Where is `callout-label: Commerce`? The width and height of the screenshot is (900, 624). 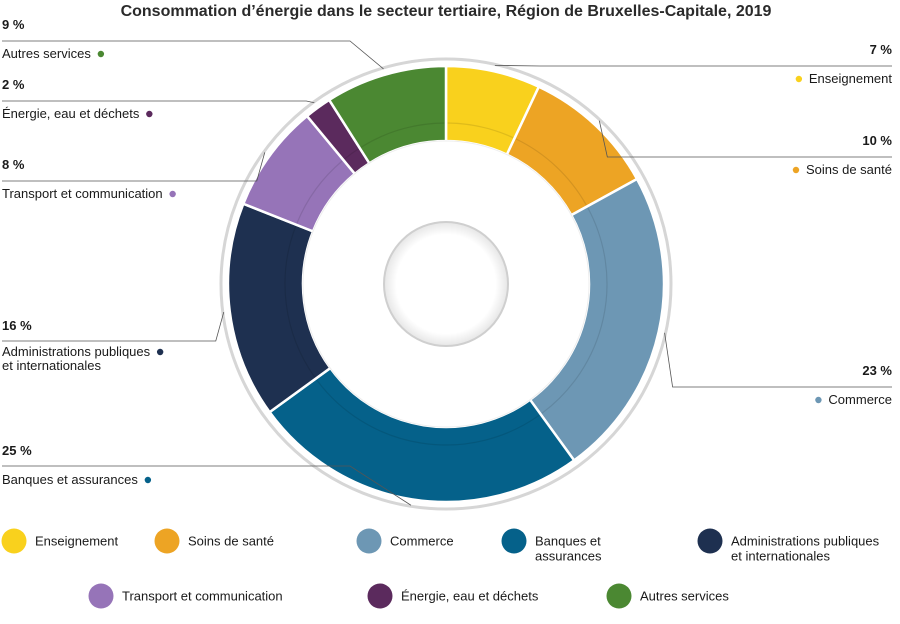 callout-label: Commerce is located at coordinates (860, 399).